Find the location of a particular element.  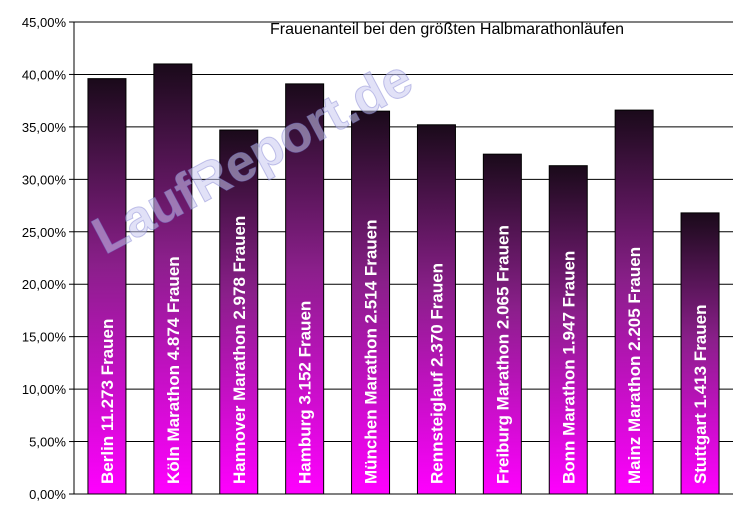

y-tick-label: 35,00% is located at coordinates (44, 127).